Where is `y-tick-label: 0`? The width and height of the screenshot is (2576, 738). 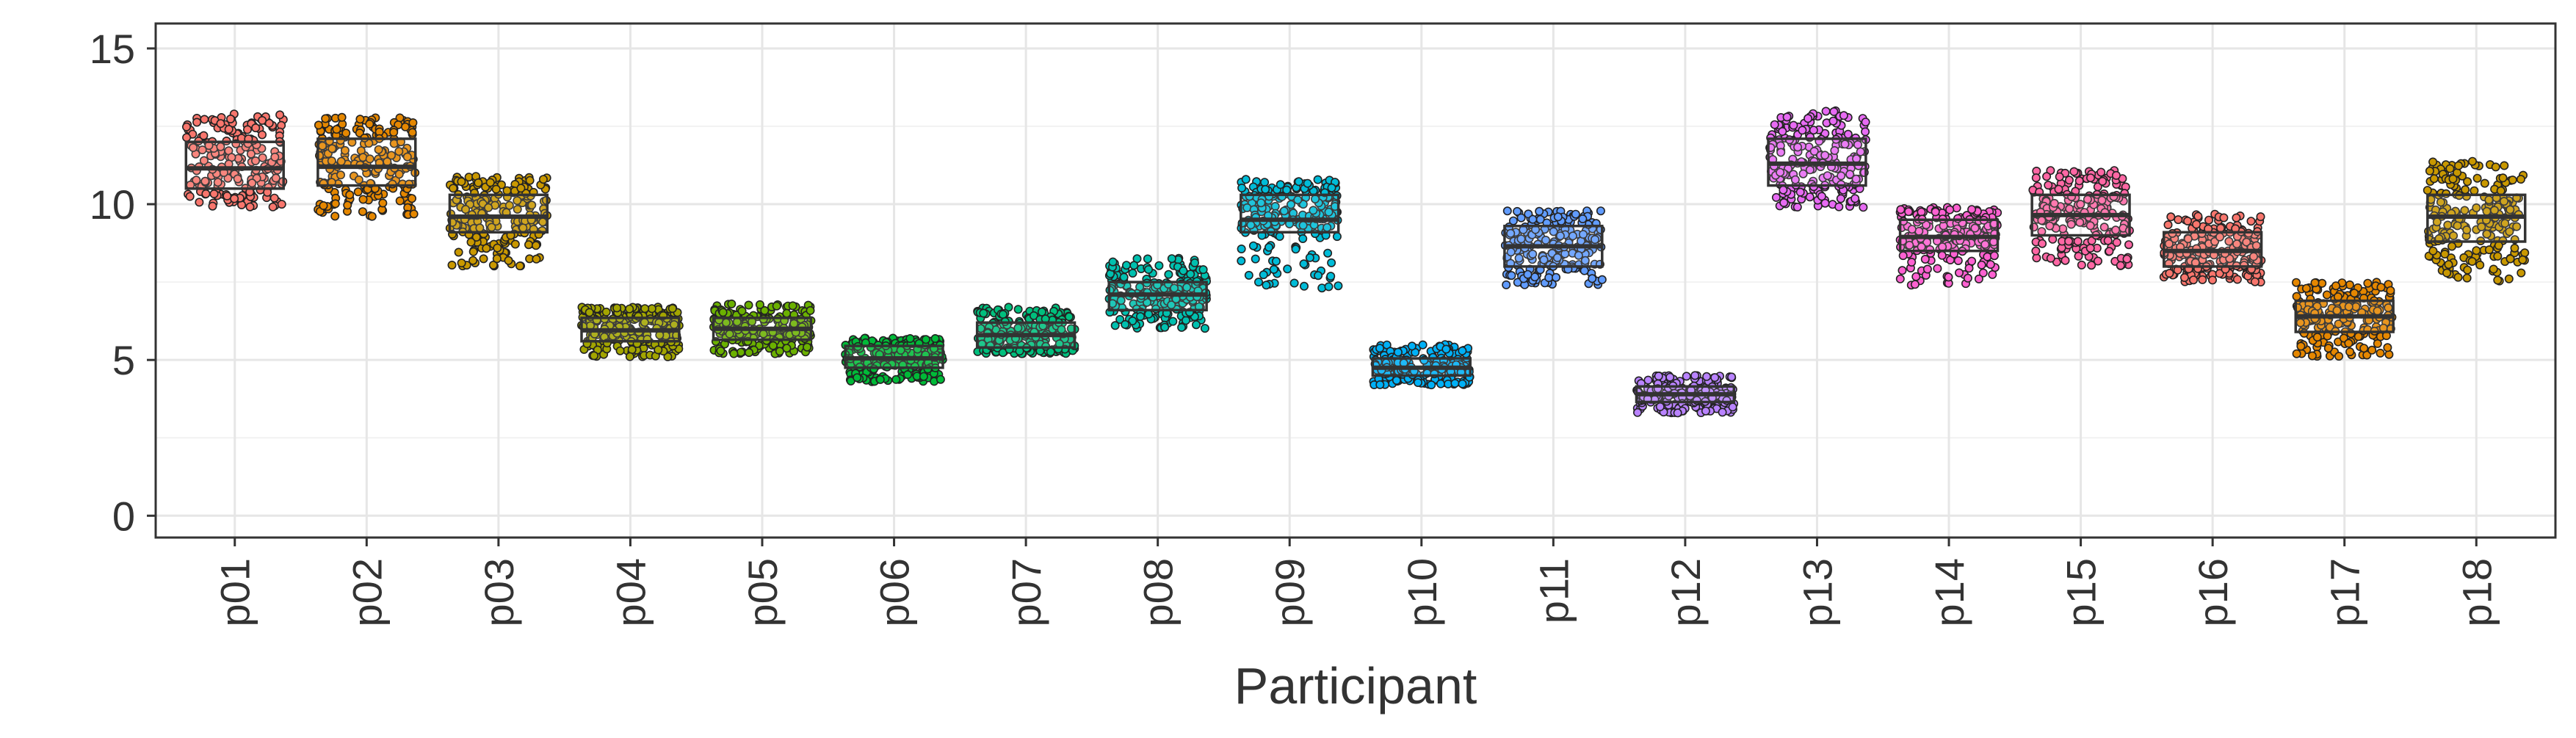
y-tick-label: 0 is located at coordinates (123, 516).